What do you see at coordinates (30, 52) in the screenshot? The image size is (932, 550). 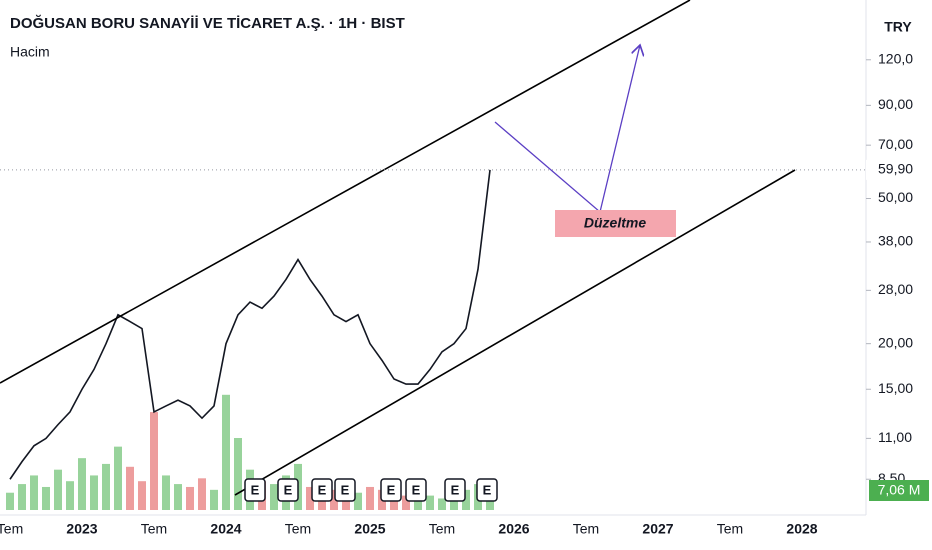 I see `legend: Hacim` at bounding box center [30, 52].